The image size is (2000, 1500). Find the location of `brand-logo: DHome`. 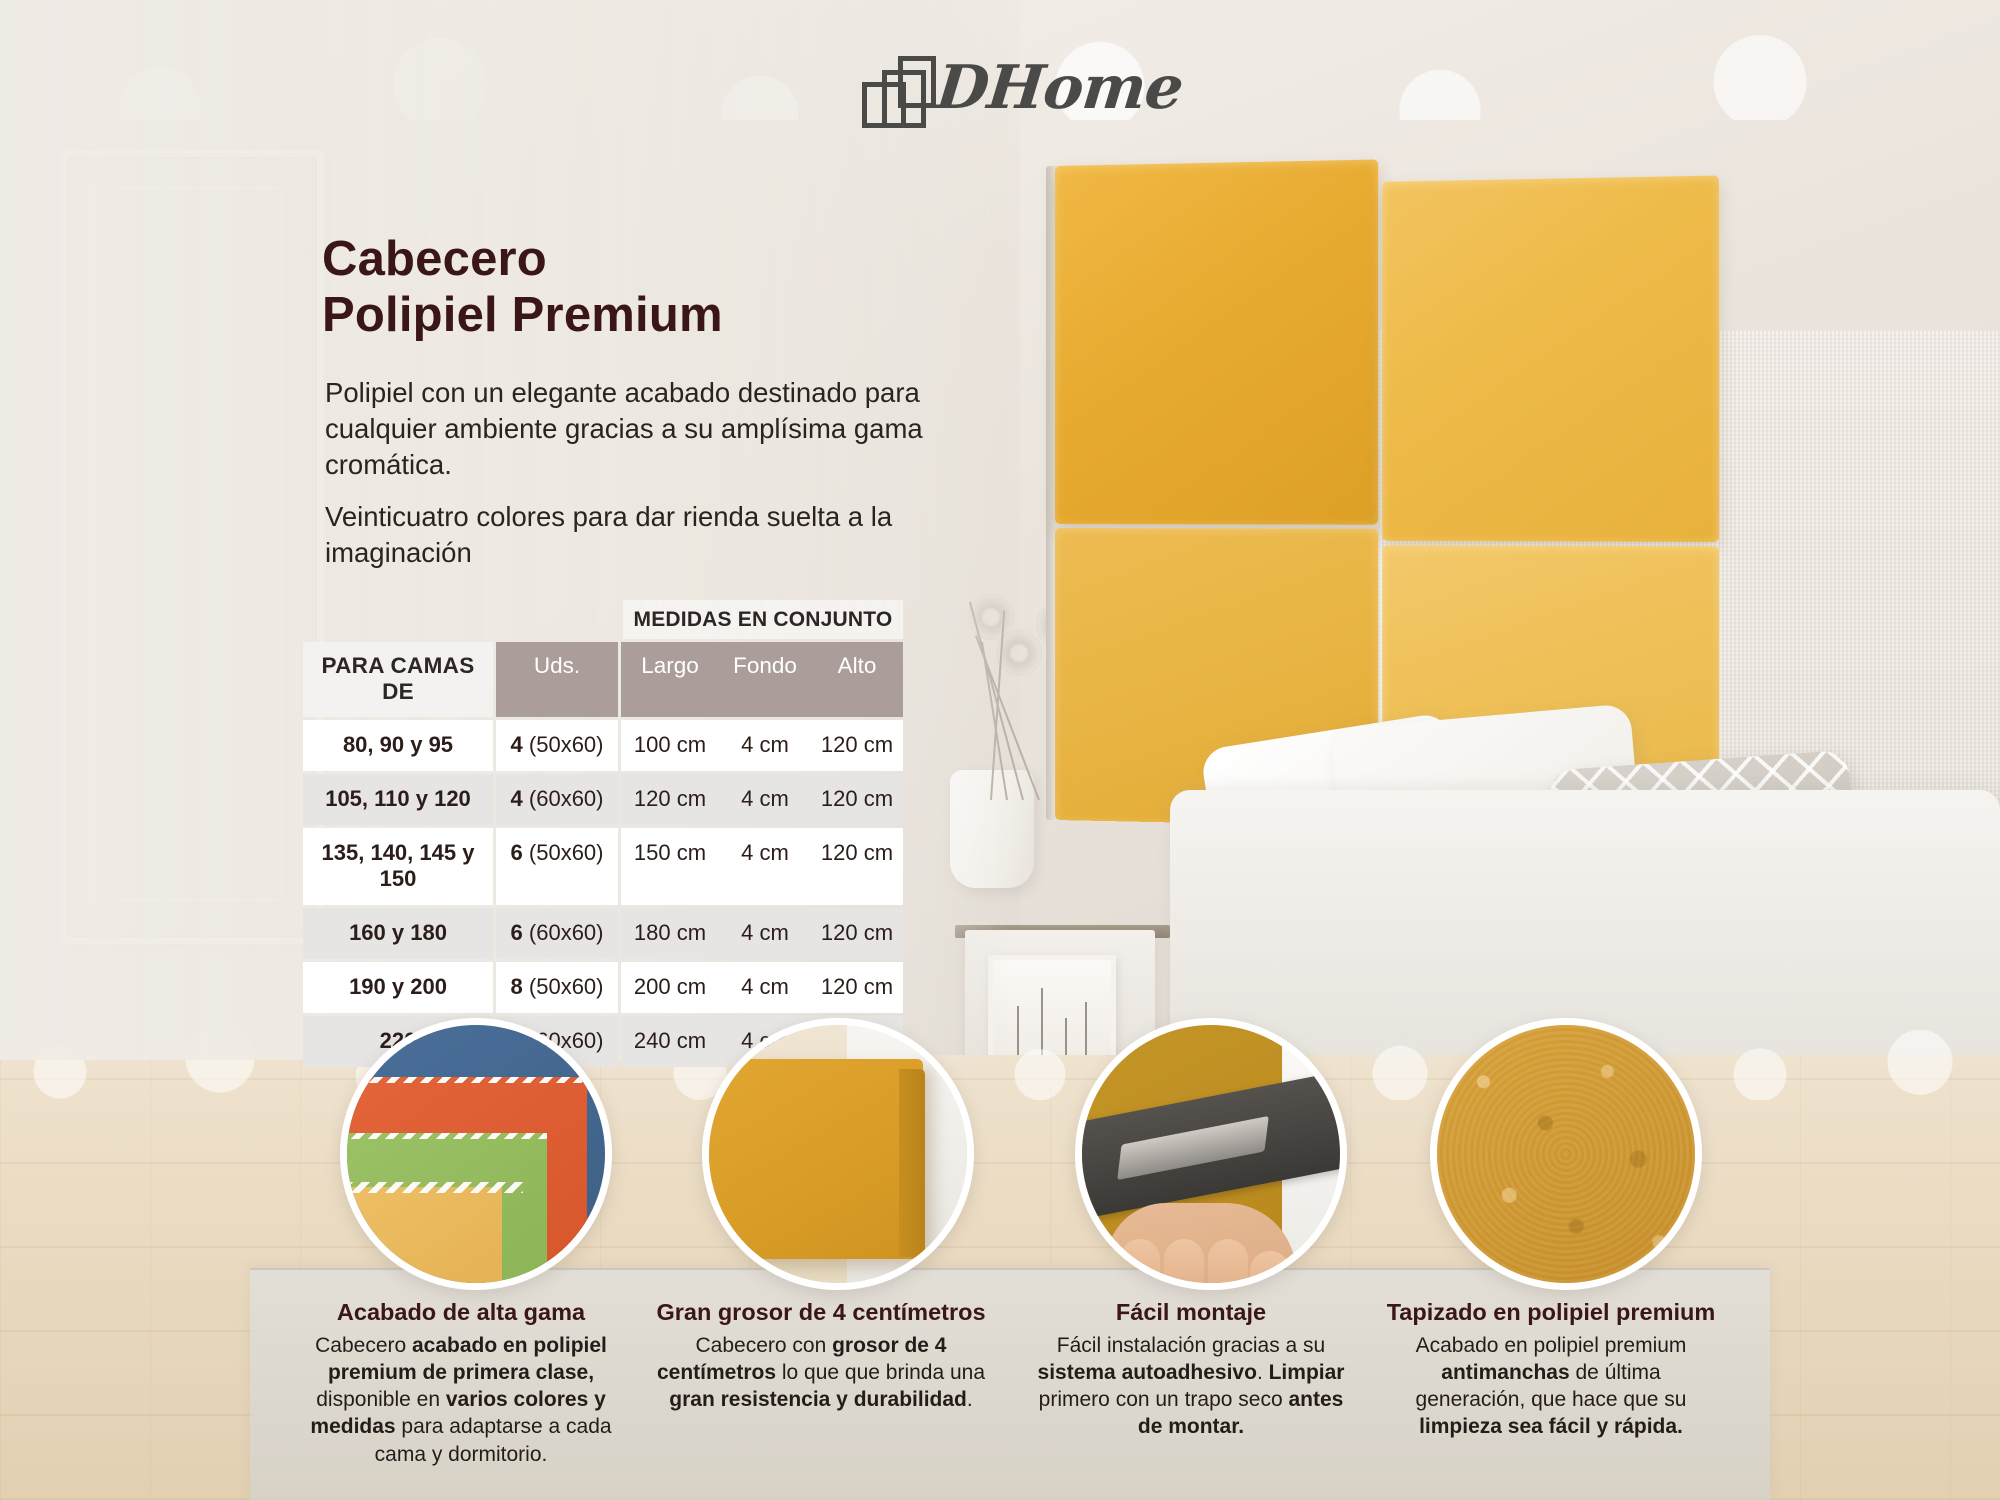

brand-logo: DHome is located at coordinates (1024, 88).